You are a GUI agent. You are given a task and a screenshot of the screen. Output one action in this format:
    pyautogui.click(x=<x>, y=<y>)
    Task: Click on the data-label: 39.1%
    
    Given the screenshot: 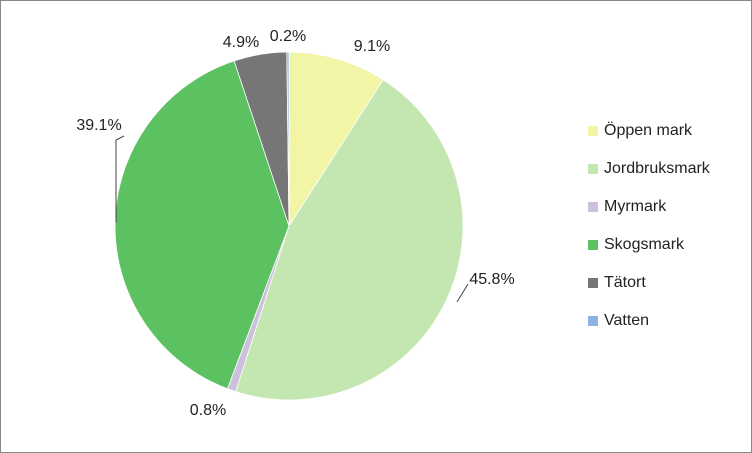 What is the action you would take?
    pyautogui.click(x=98, y=125)
    